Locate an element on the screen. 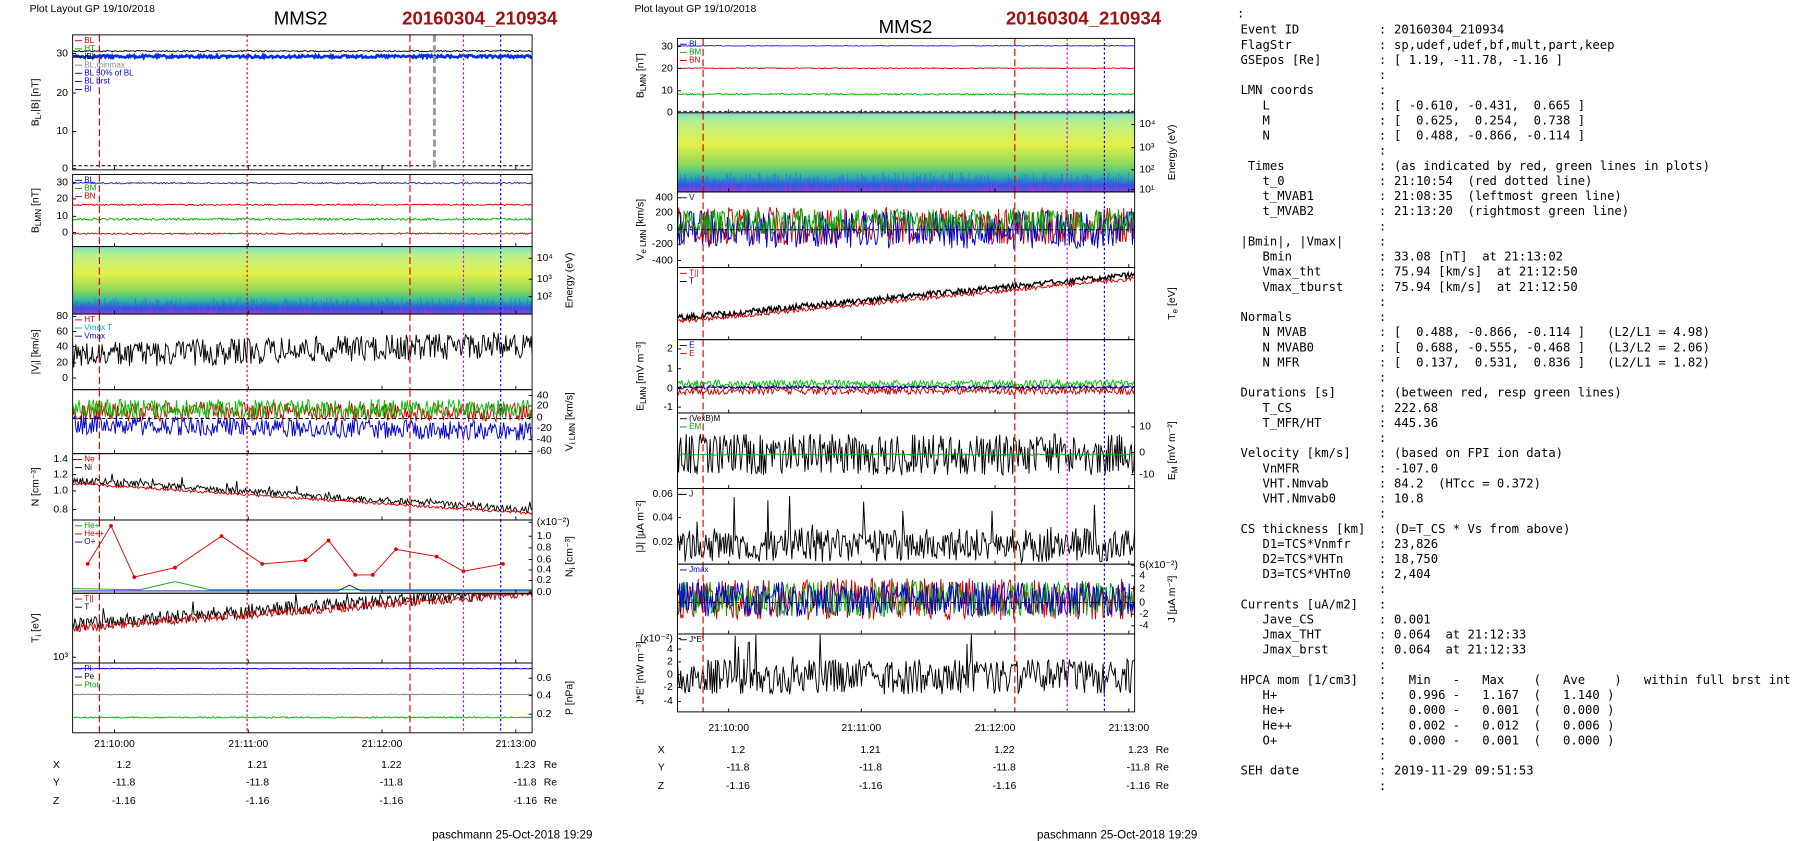 Image resolution: width=1804 pixels, height=841 pixels. info-value: 445.36 is located at coordinates (1416, 423).